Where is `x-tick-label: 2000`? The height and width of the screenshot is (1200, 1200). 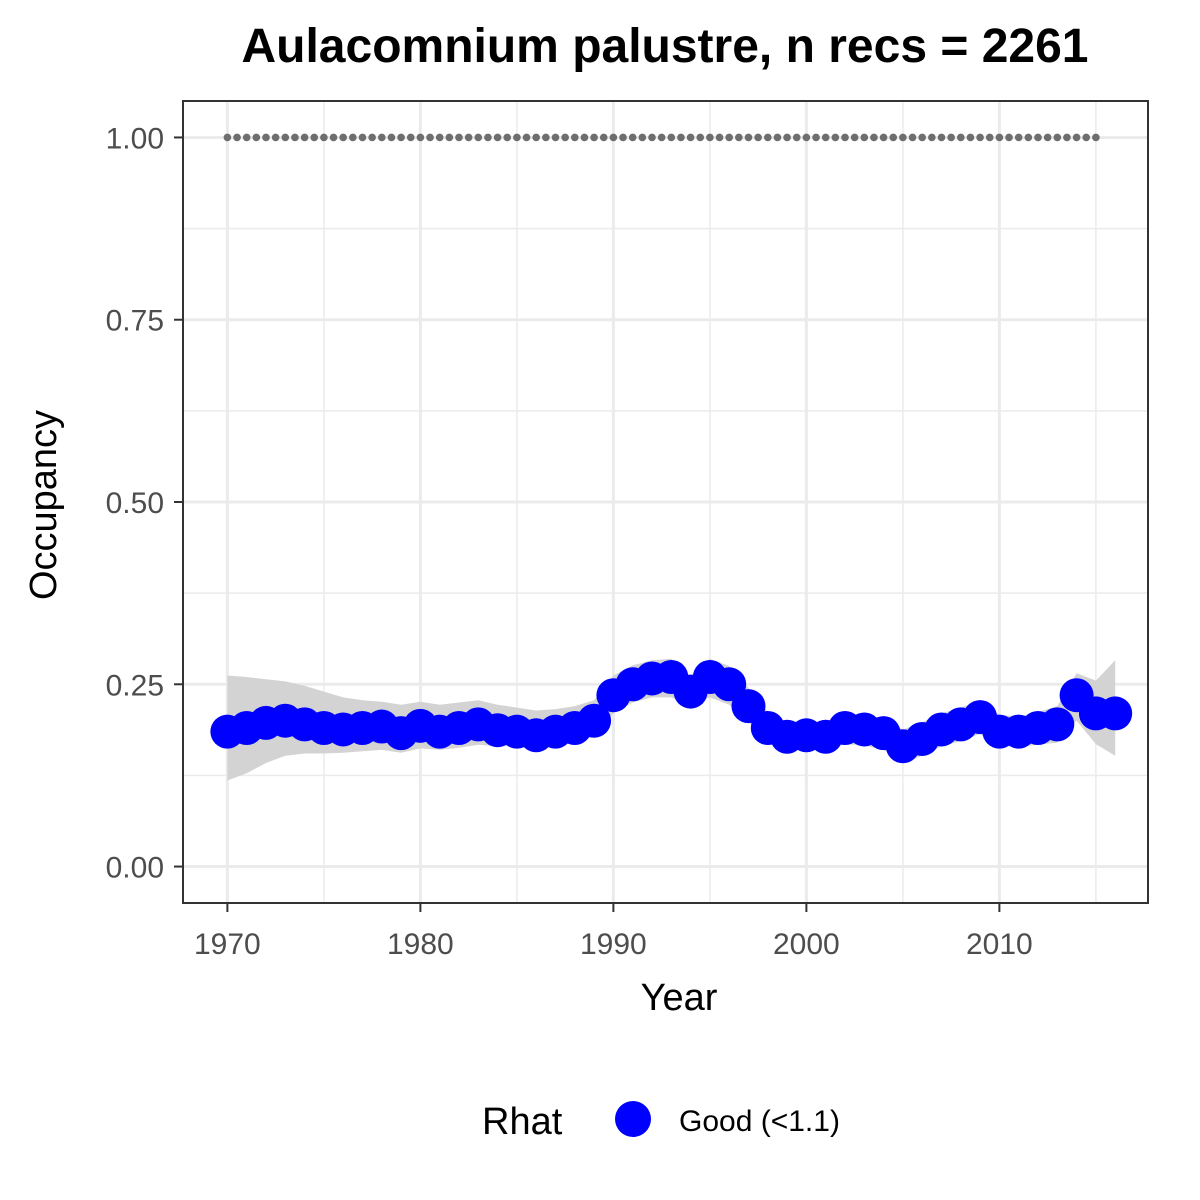
x-tick-label: 2000 is located at coordinates (806, 944).